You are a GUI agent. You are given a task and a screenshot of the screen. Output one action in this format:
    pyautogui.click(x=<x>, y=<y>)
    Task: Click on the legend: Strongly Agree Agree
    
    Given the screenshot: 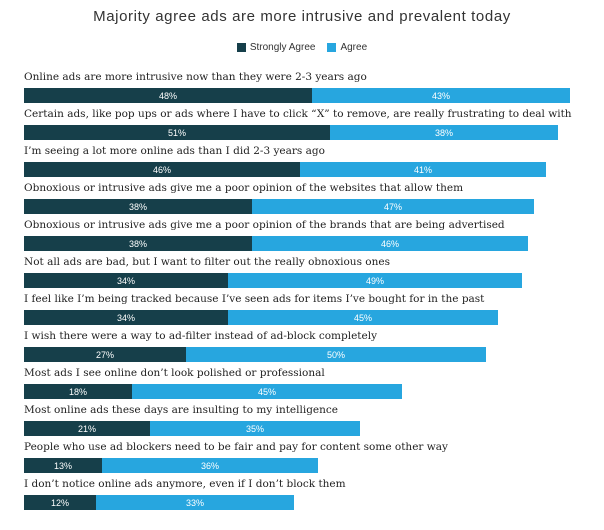 What is the action you would take?
    pyautogui.click(x=302, y=47)
    